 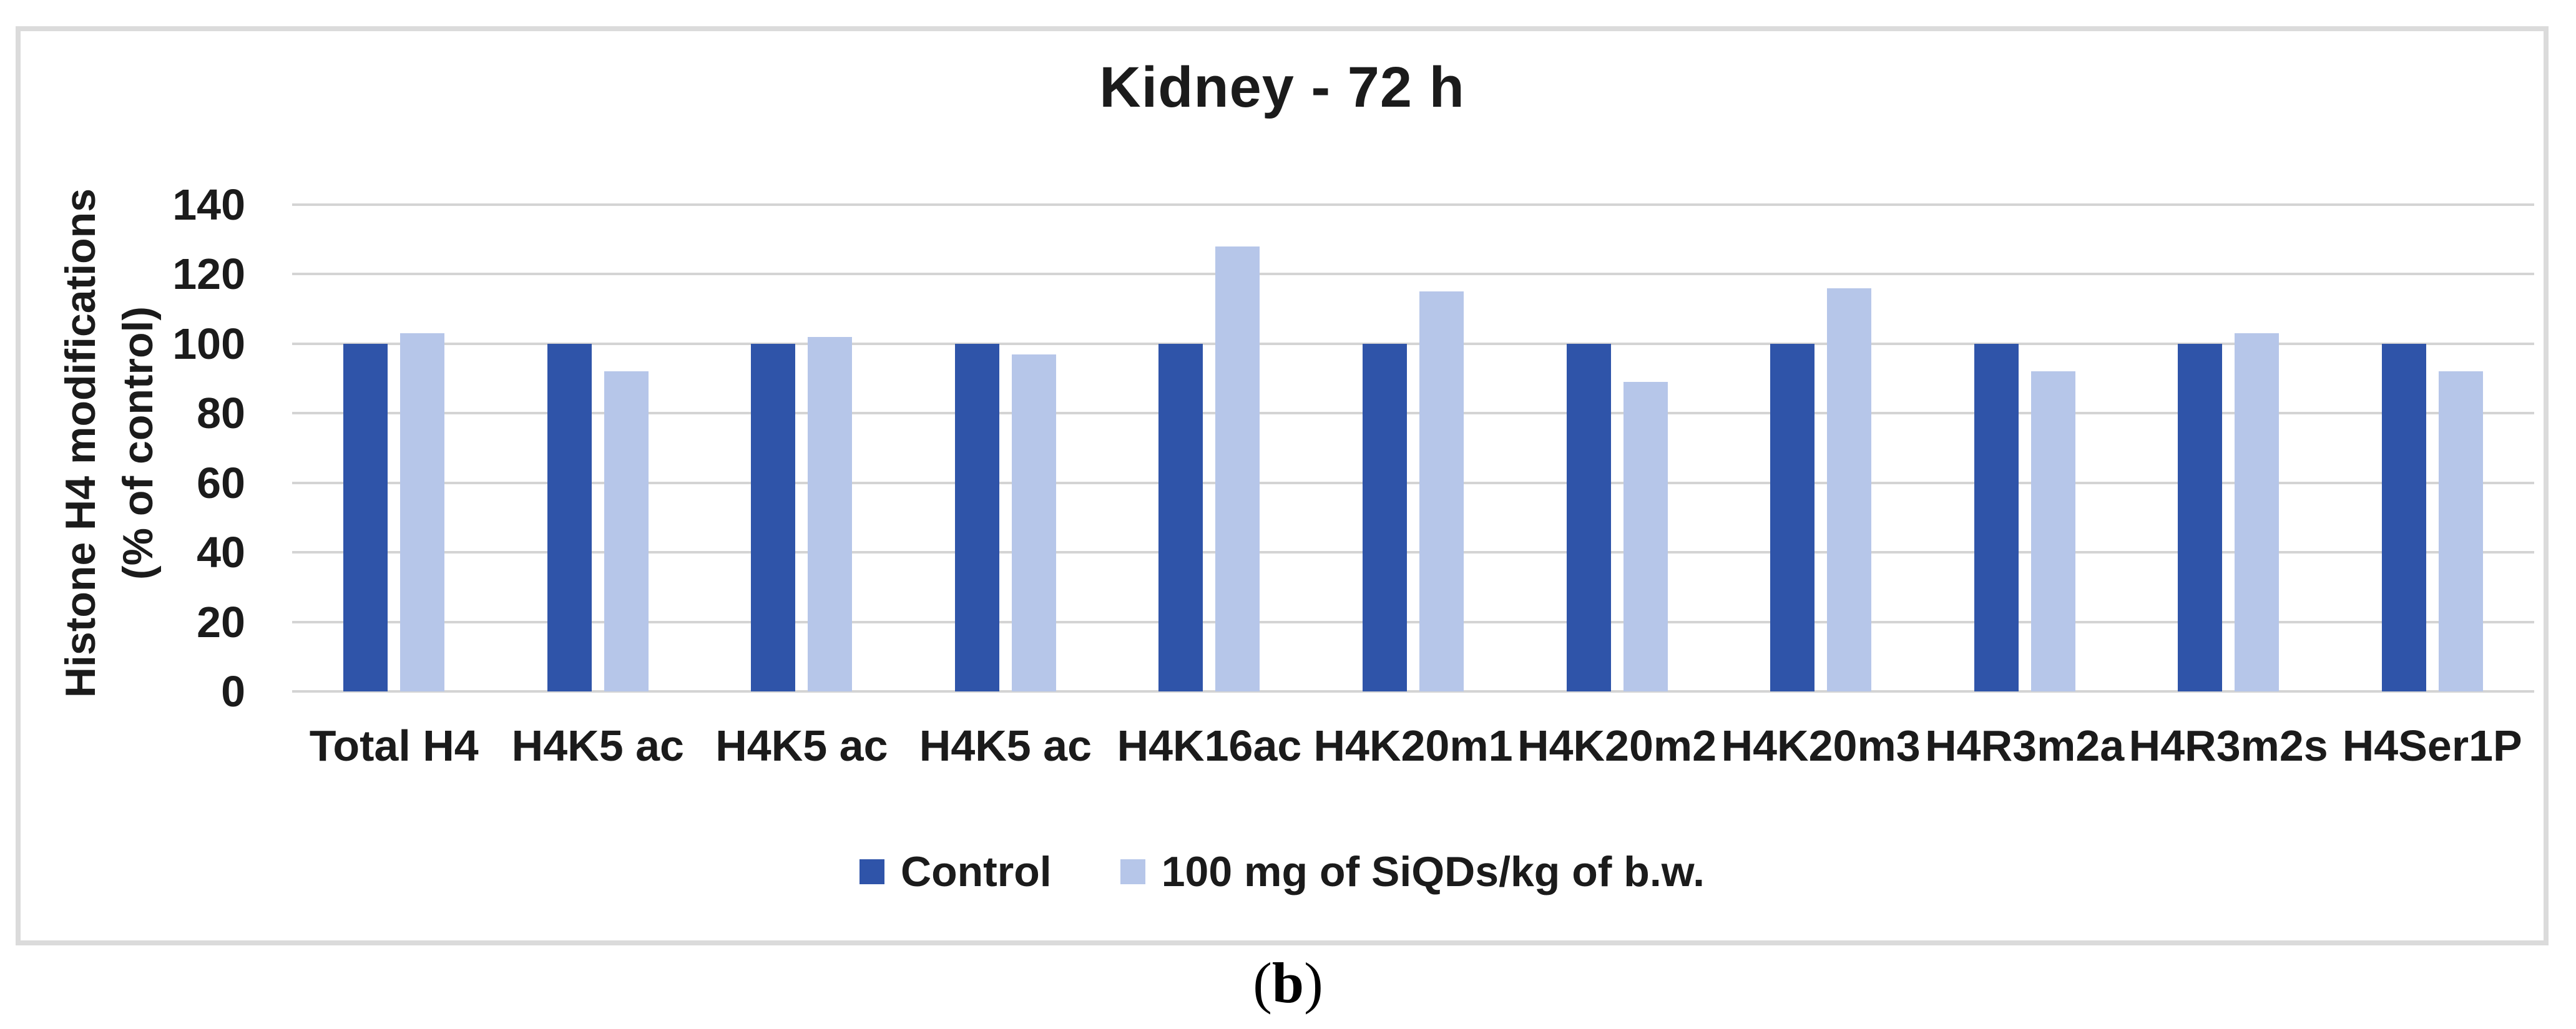 What do you see at coordinates (1209, 745) in the screenshot?
I see `x-axis-label-h4k16ac: H4K16ac` at bounding box center [1209, 745].